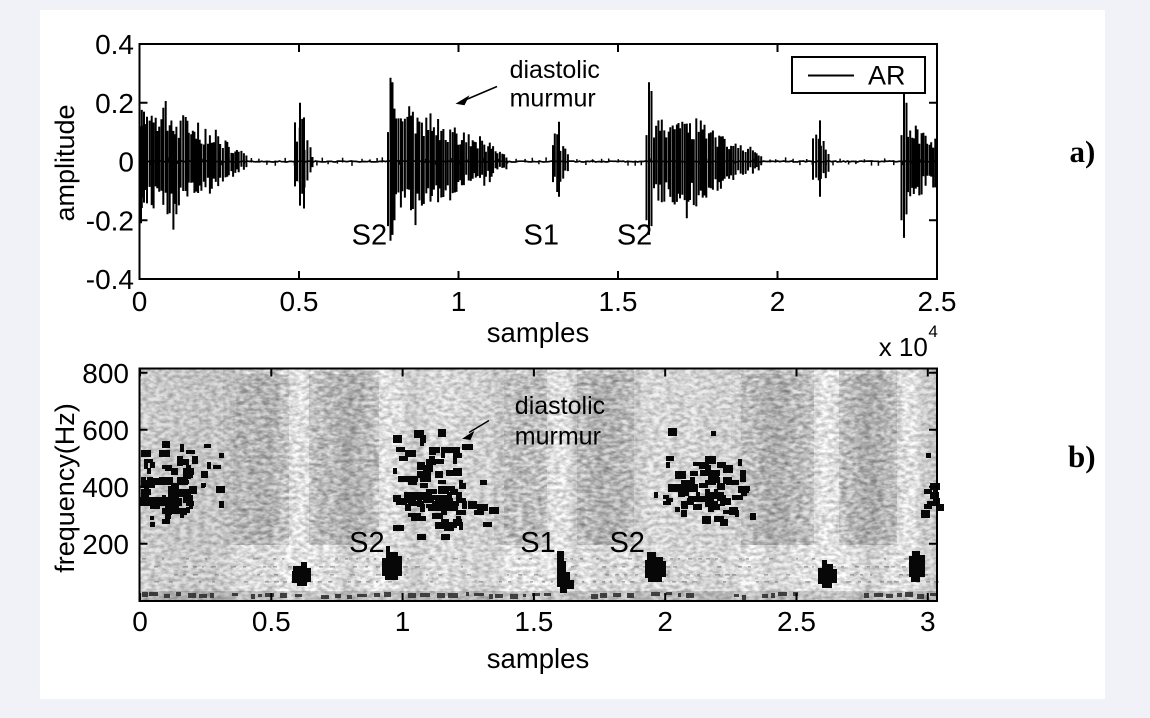  Describe the element at coordinates (65, 162) in the screenshot. I see `svg-text: amplitude` at that location.